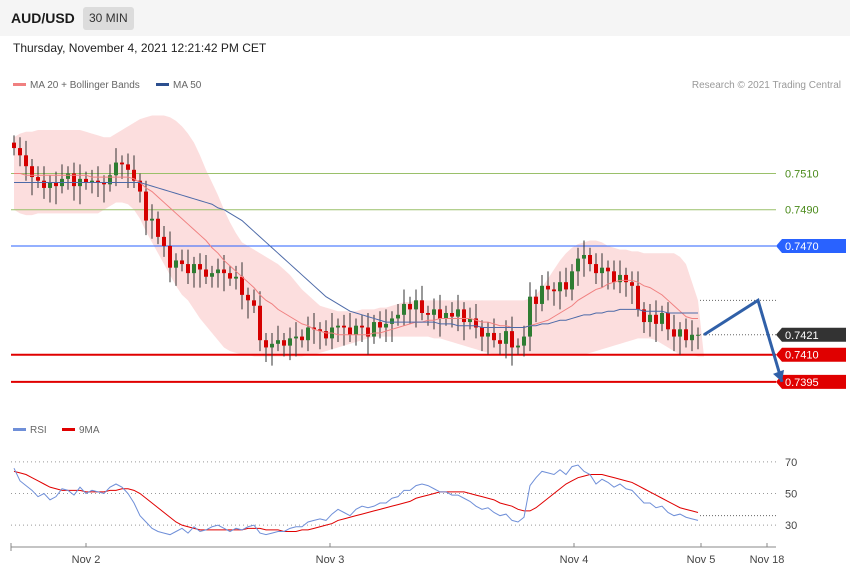  What do you see at coordinates (187, 85) in the screenshot?
I see `legend-label-ma50: MA 50` at bounding box center [187, 85].